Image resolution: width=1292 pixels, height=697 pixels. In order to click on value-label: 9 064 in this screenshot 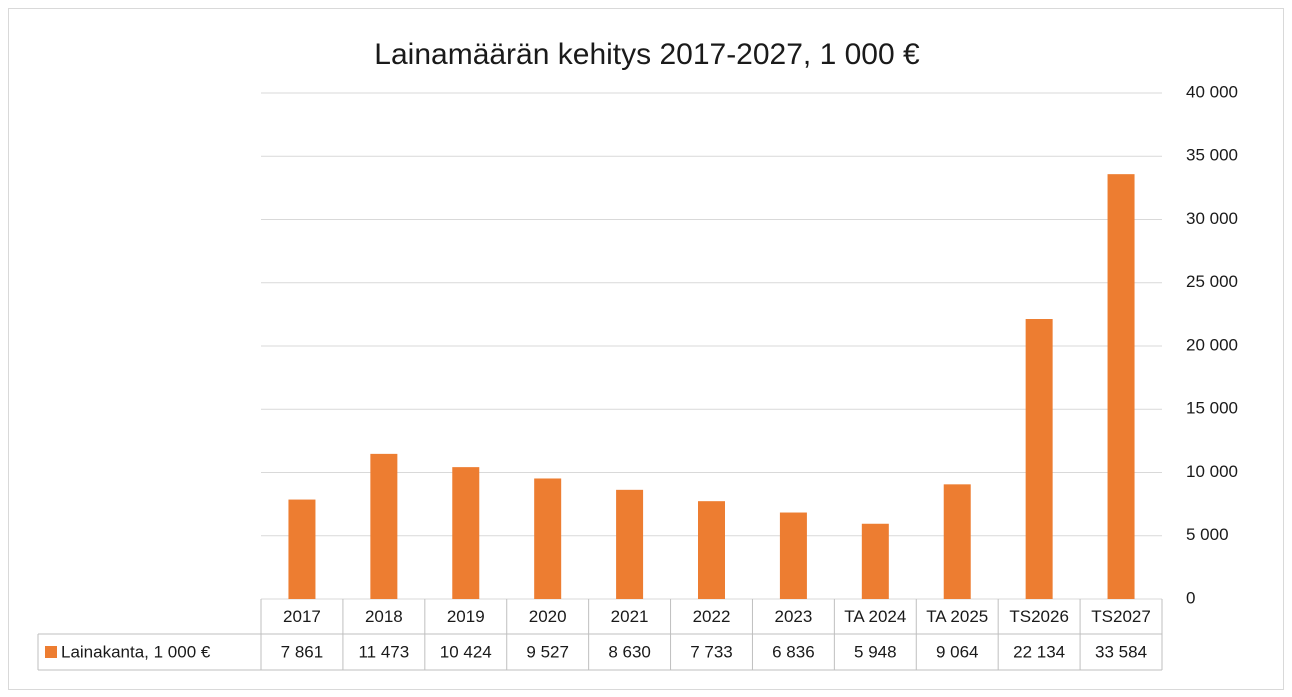, I will do `click(957, 651)`.